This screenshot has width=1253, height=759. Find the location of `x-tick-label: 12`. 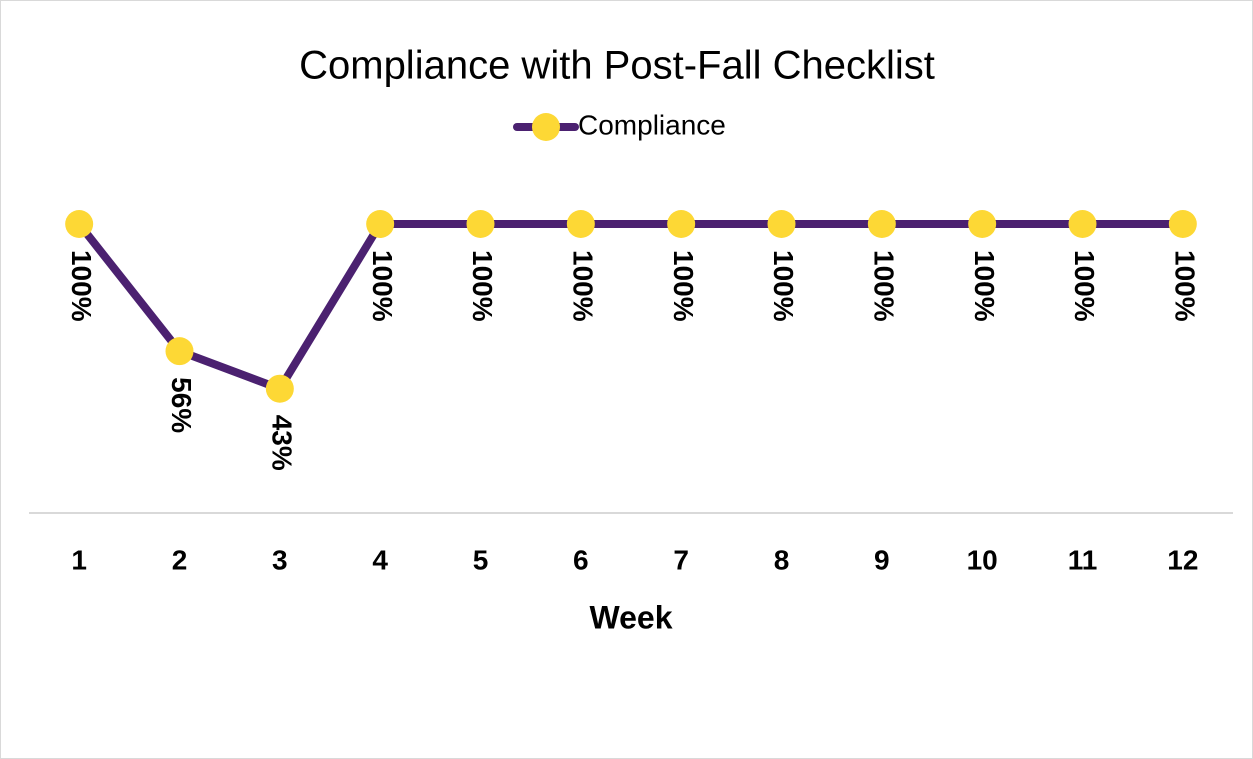

x-tick-label: 12 is located at coordinates (1182, 559).